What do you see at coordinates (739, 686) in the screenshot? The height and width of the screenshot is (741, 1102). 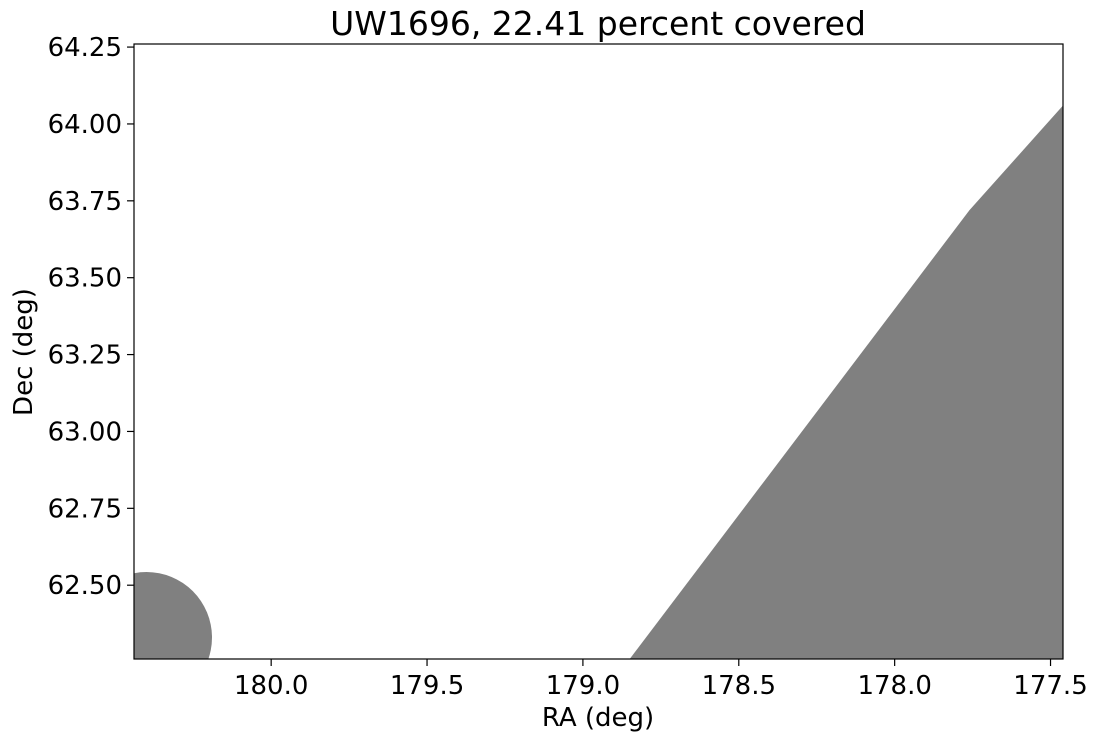 I see `x-tick-label: 178.5` at bounding box center [739, 686].